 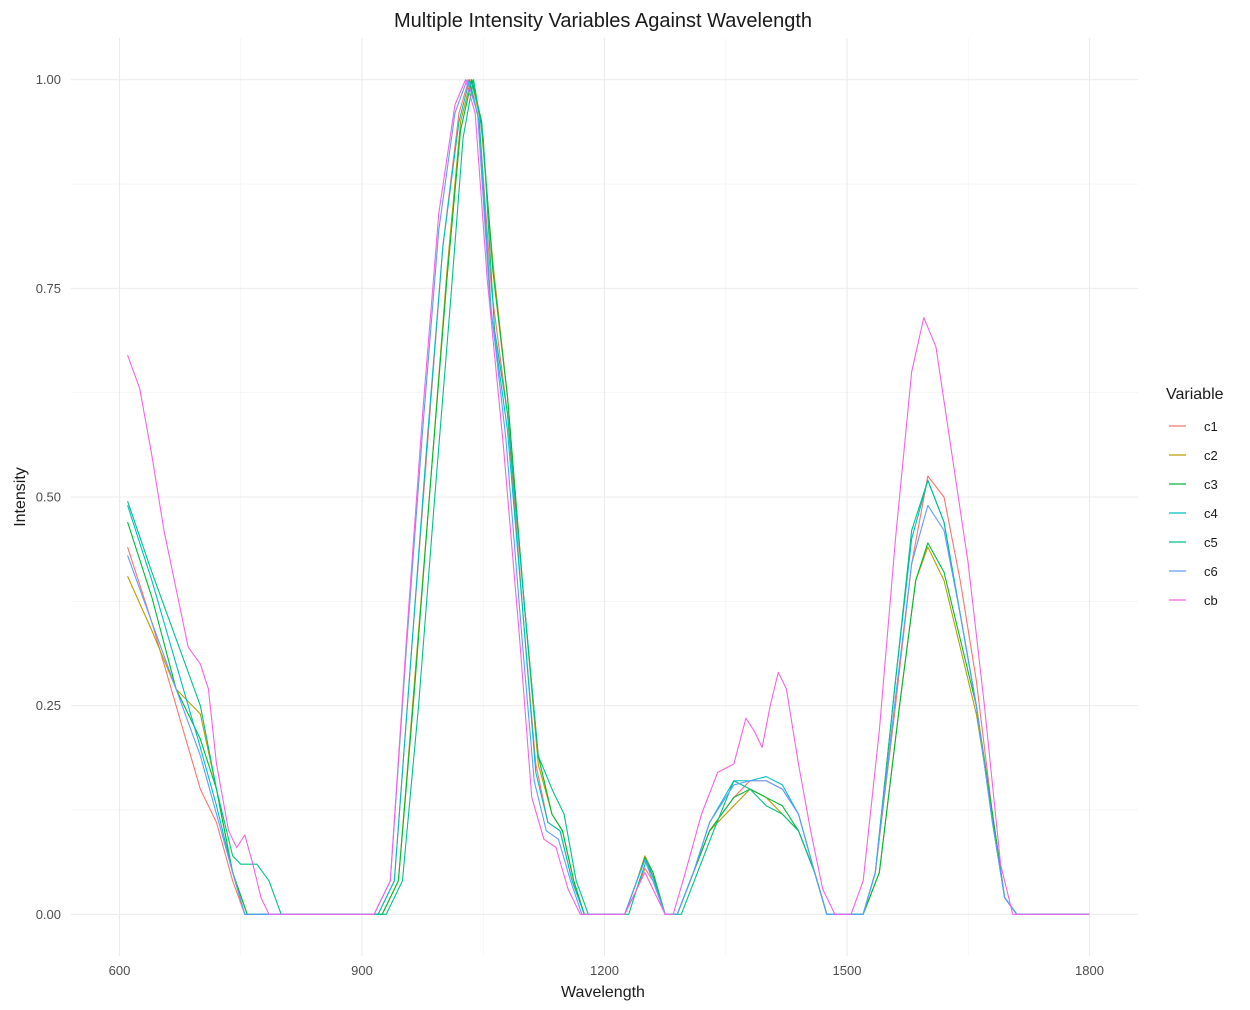 I want to click on y-tick-label: 0.00, so click(x=48, y=914).